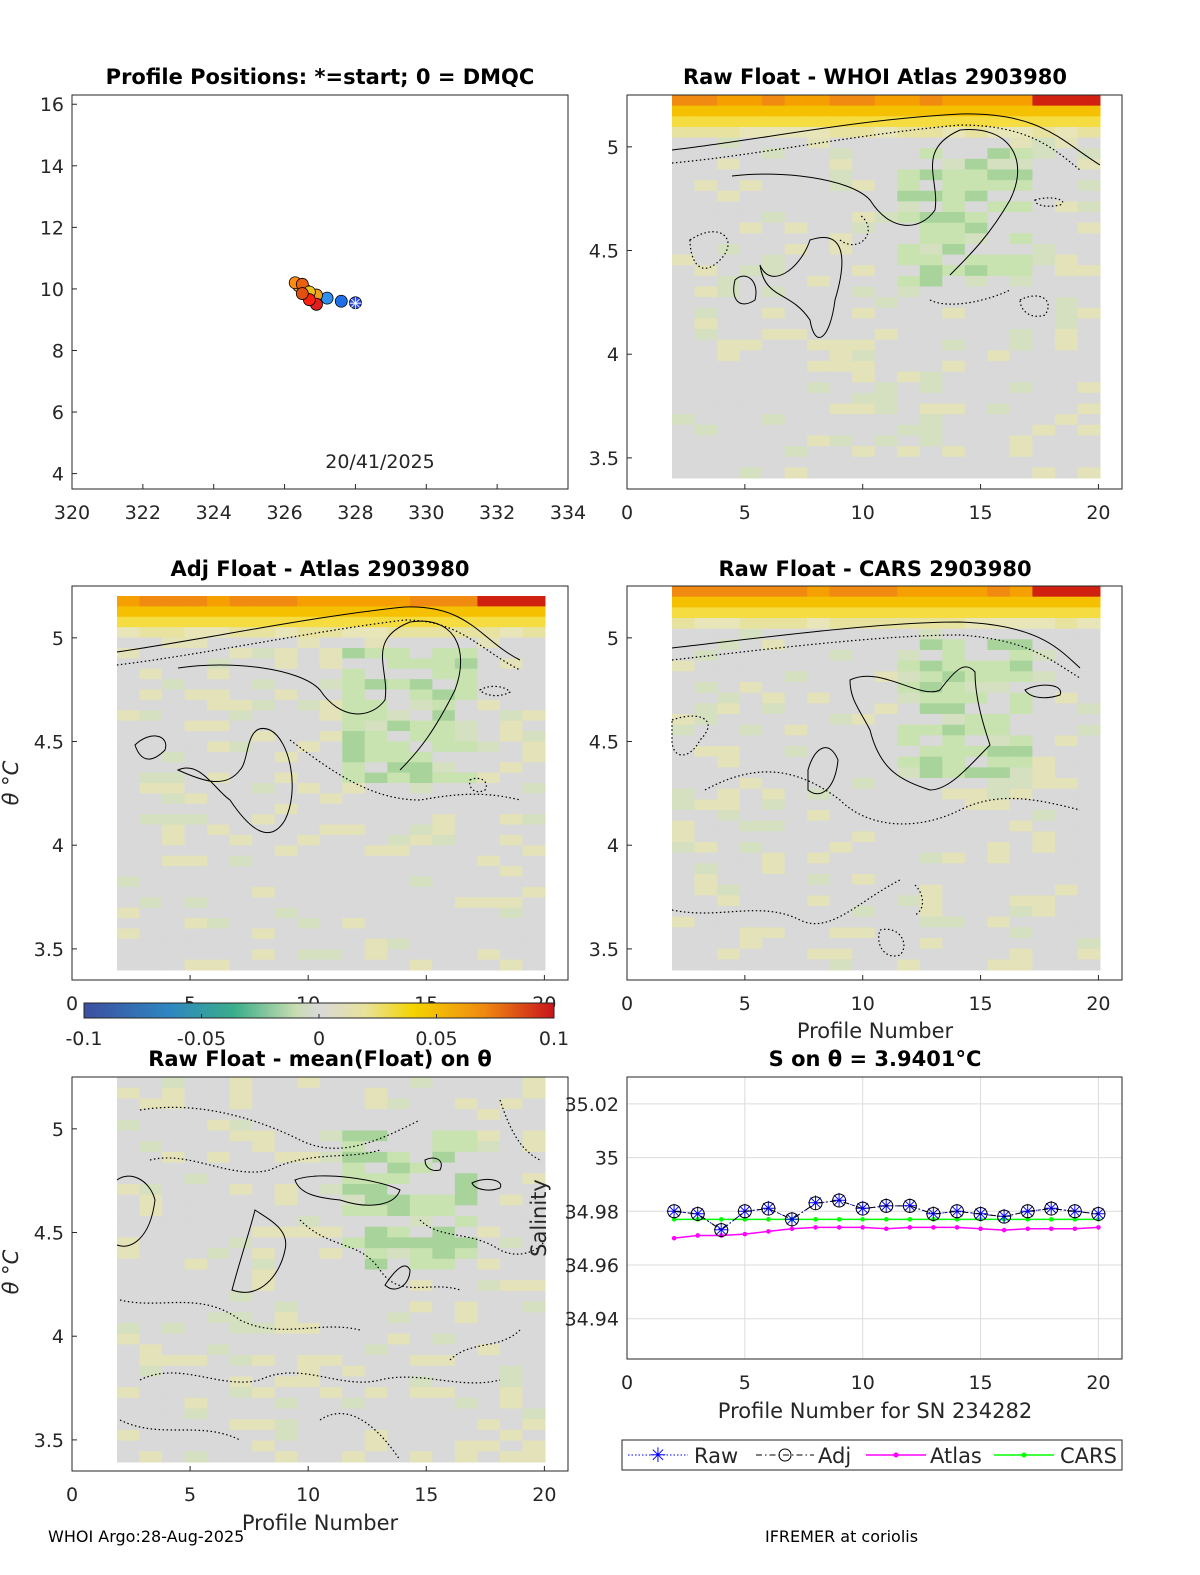 Image resolution: width=1200 pixels, height=1575 pixels. I want to click on x-tick-label: 328, so click(355, 513).